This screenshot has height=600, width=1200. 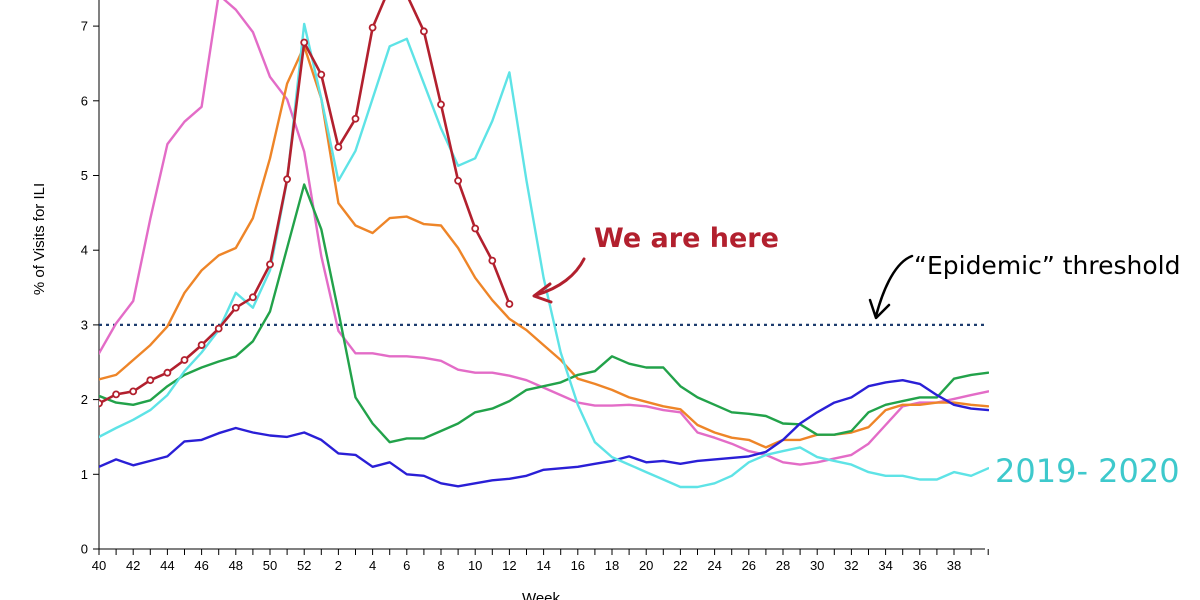 I want to click on x-tick-label: 18, so click(x=612, y=565).